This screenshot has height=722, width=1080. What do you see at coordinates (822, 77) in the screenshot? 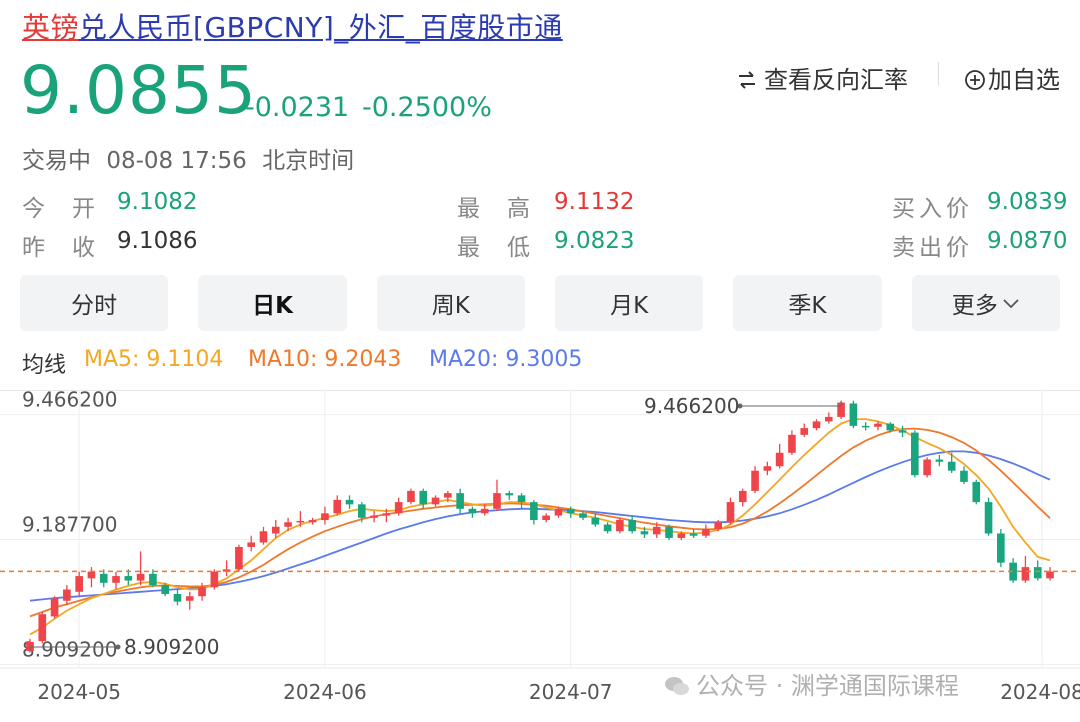
I see `reverse-rate-button: 查看反向汇率` at bounding box center [822, 77].